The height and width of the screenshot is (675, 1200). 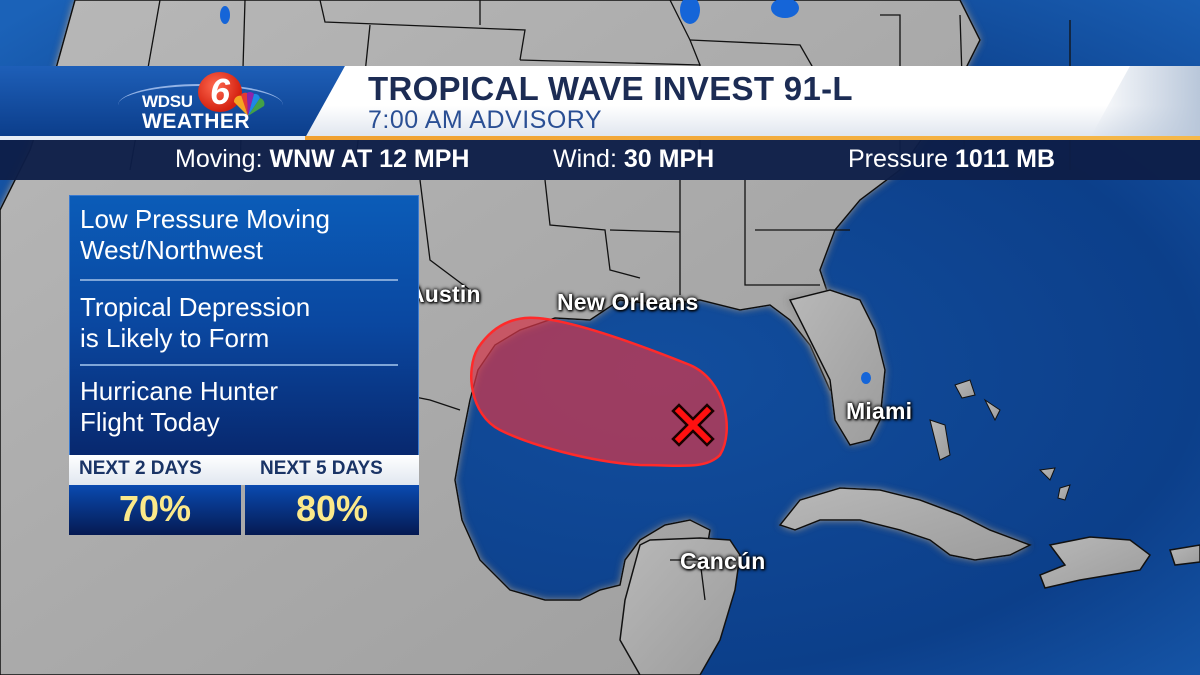 What do you see at coordinates (599, 392) in the screenshot?
I see `development-area` at bounding box center [599, 392].